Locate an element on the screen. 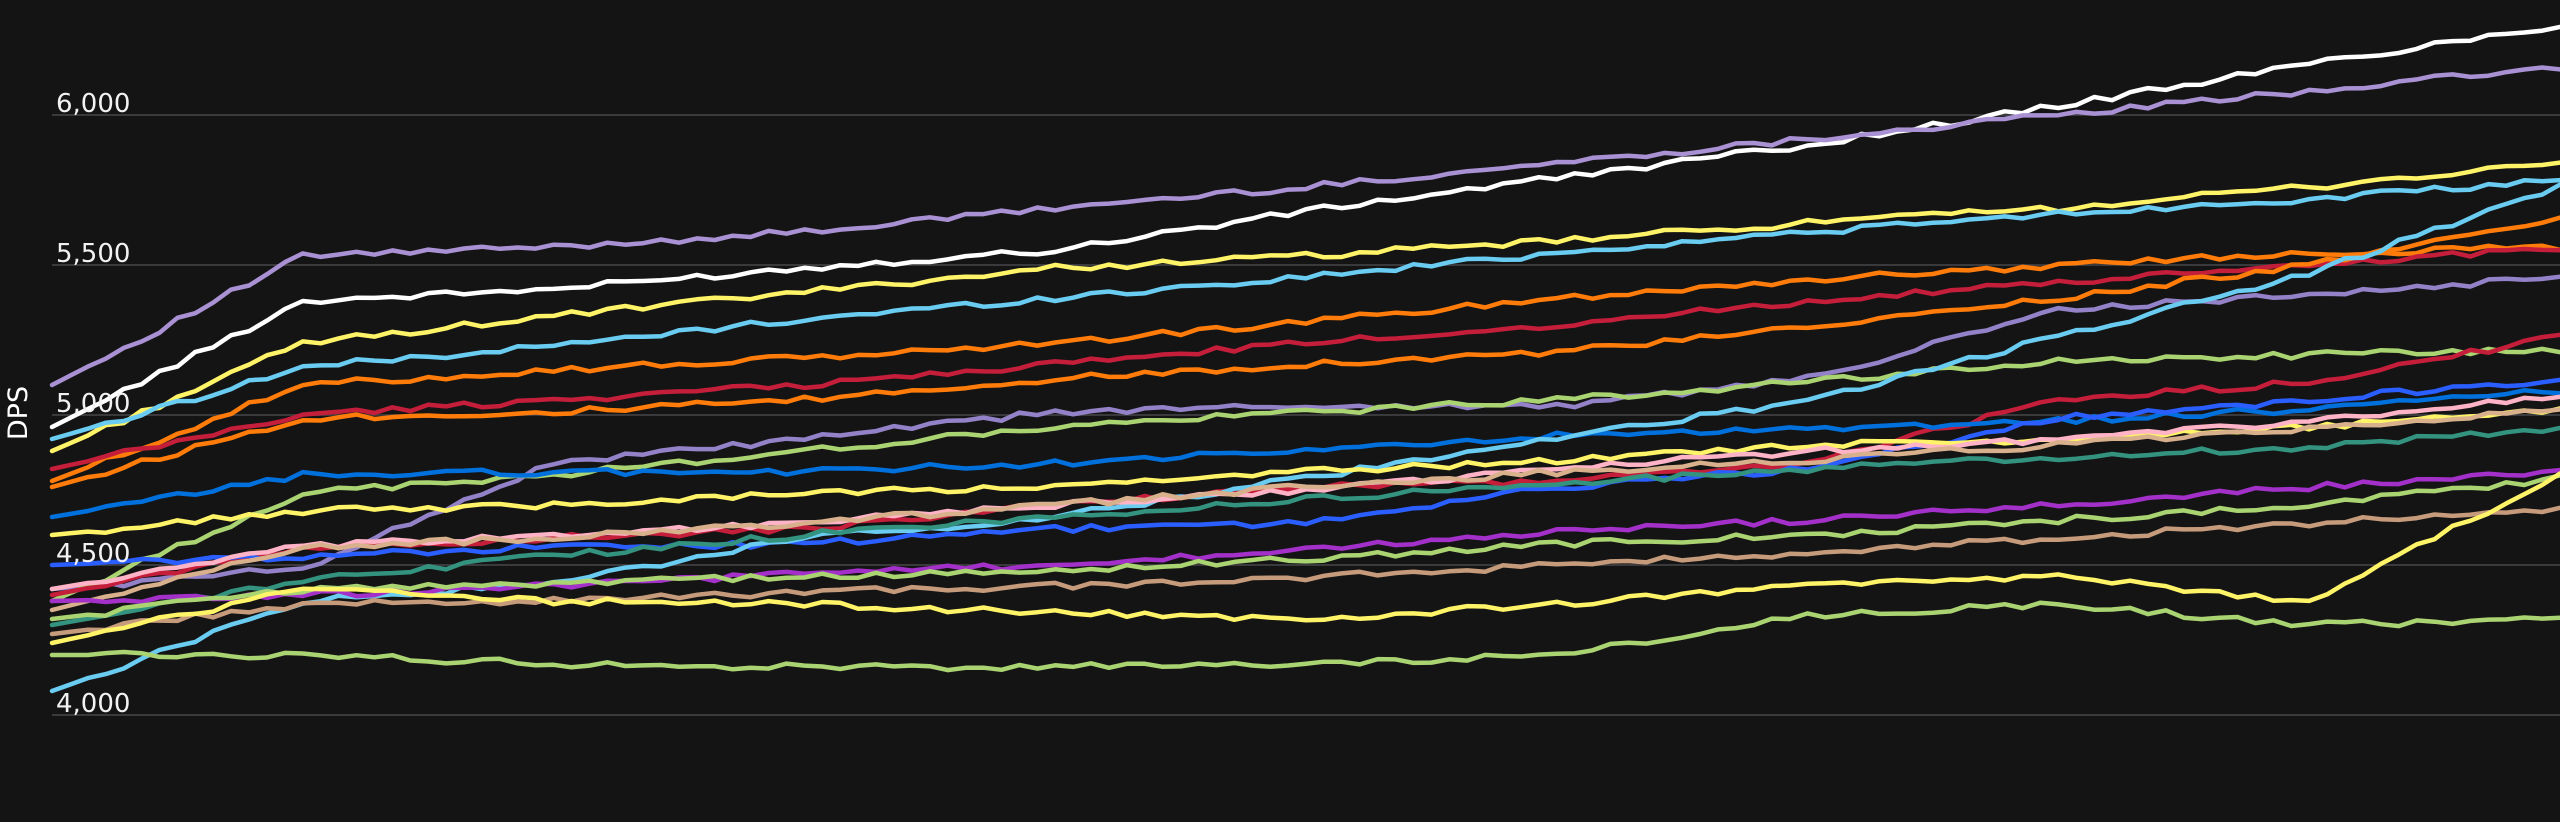 This screenshot has width=2560, height=822. y-tick-label-5500: 5,500 is located at coordinates (93, 254).